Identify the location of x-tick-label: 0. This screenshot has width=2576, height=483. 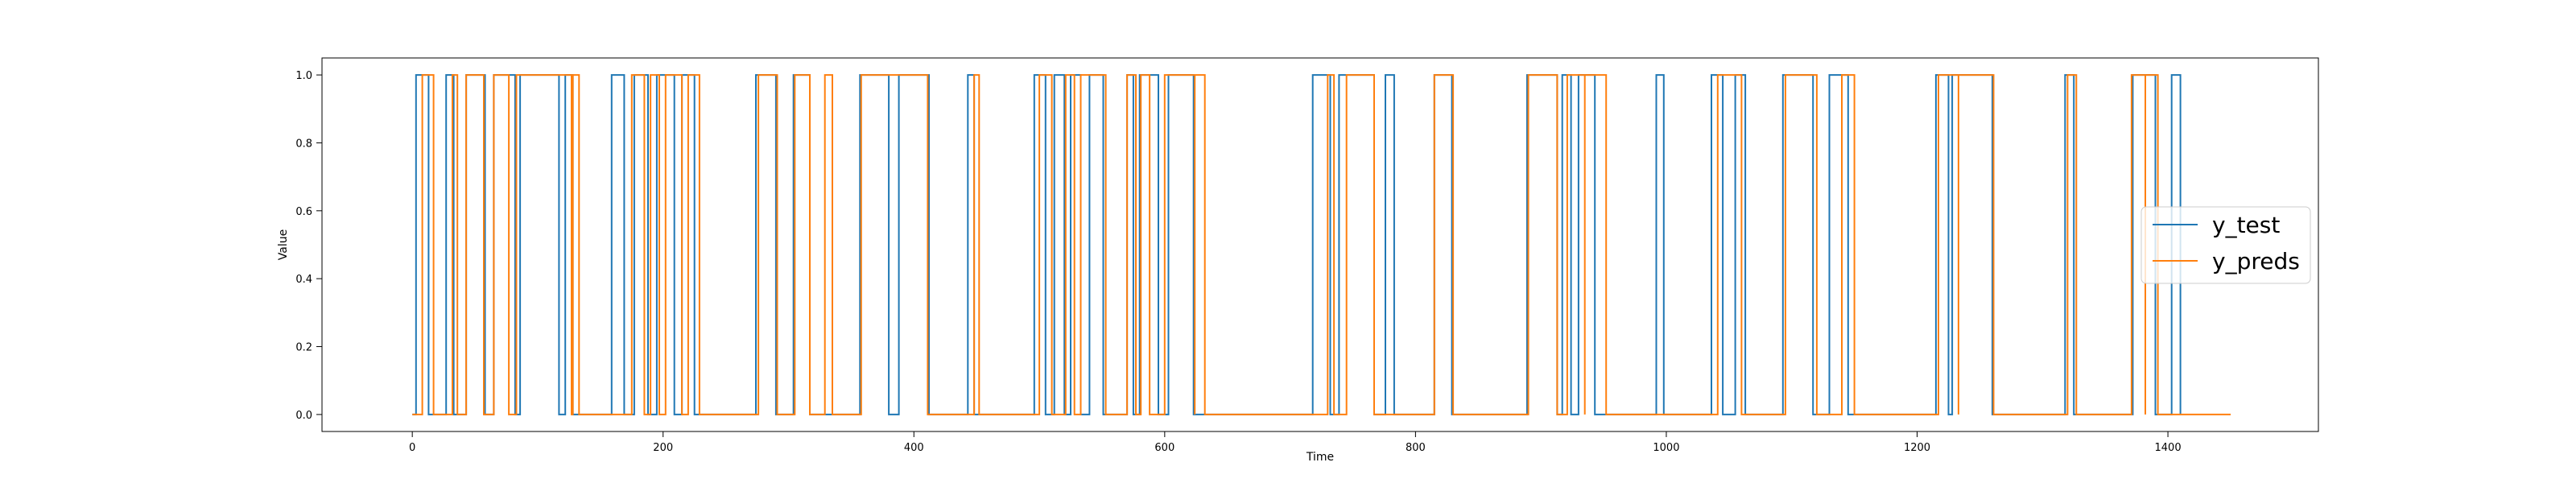
(412, 448).